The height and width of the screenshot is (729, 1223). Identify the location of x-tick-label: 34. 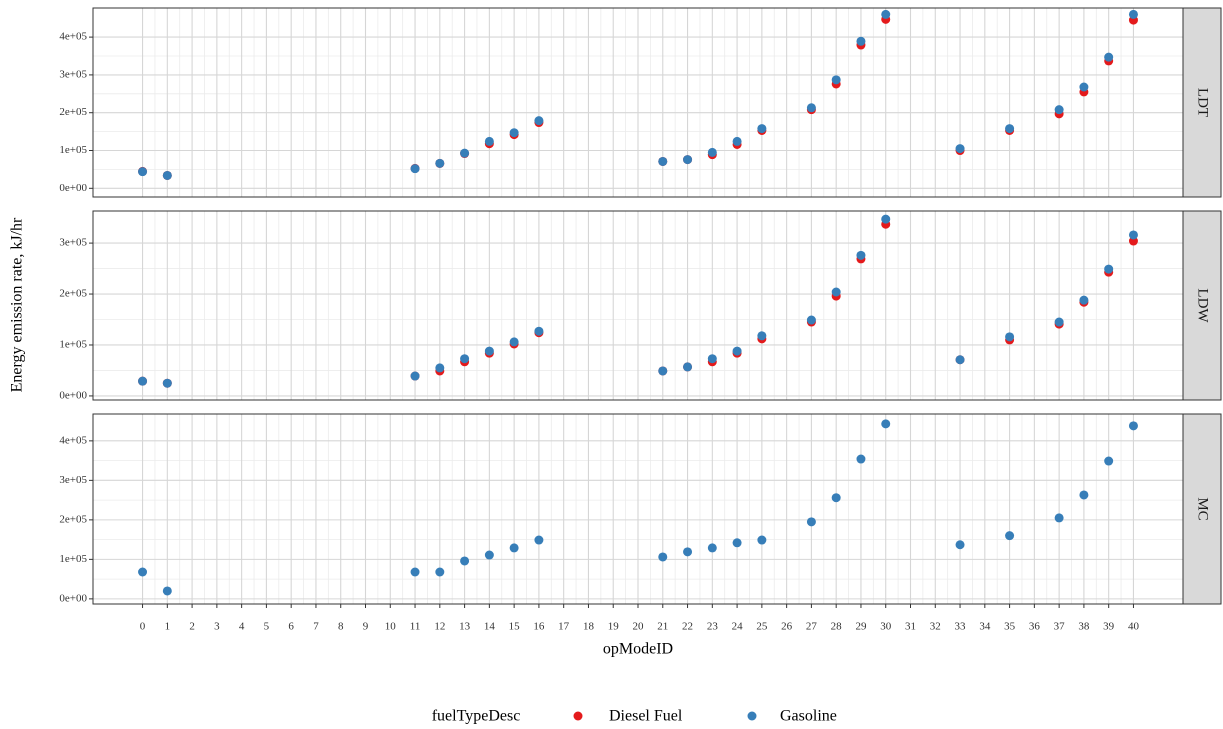
(985, 627).